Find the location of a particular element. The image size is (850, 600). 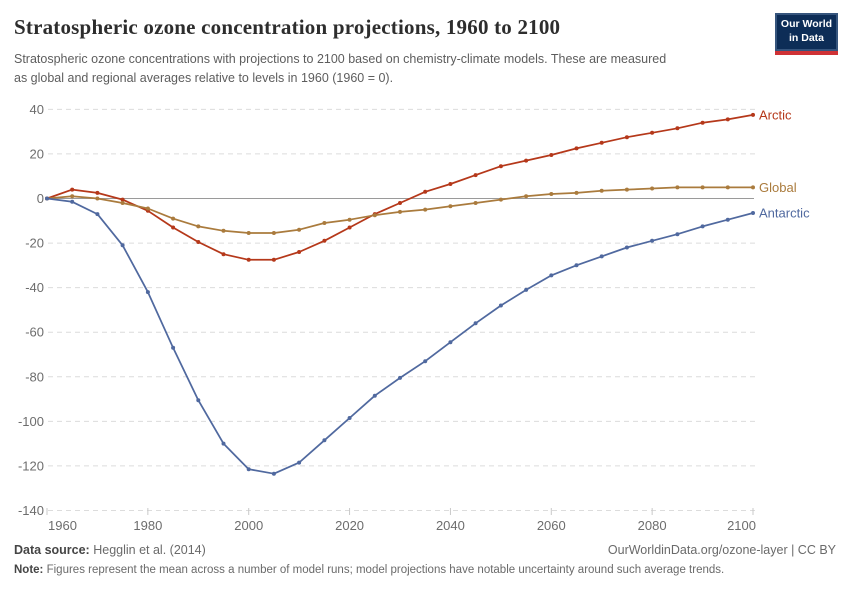

y-axis-tick-label: -80 is located at coordinates (34, 376).